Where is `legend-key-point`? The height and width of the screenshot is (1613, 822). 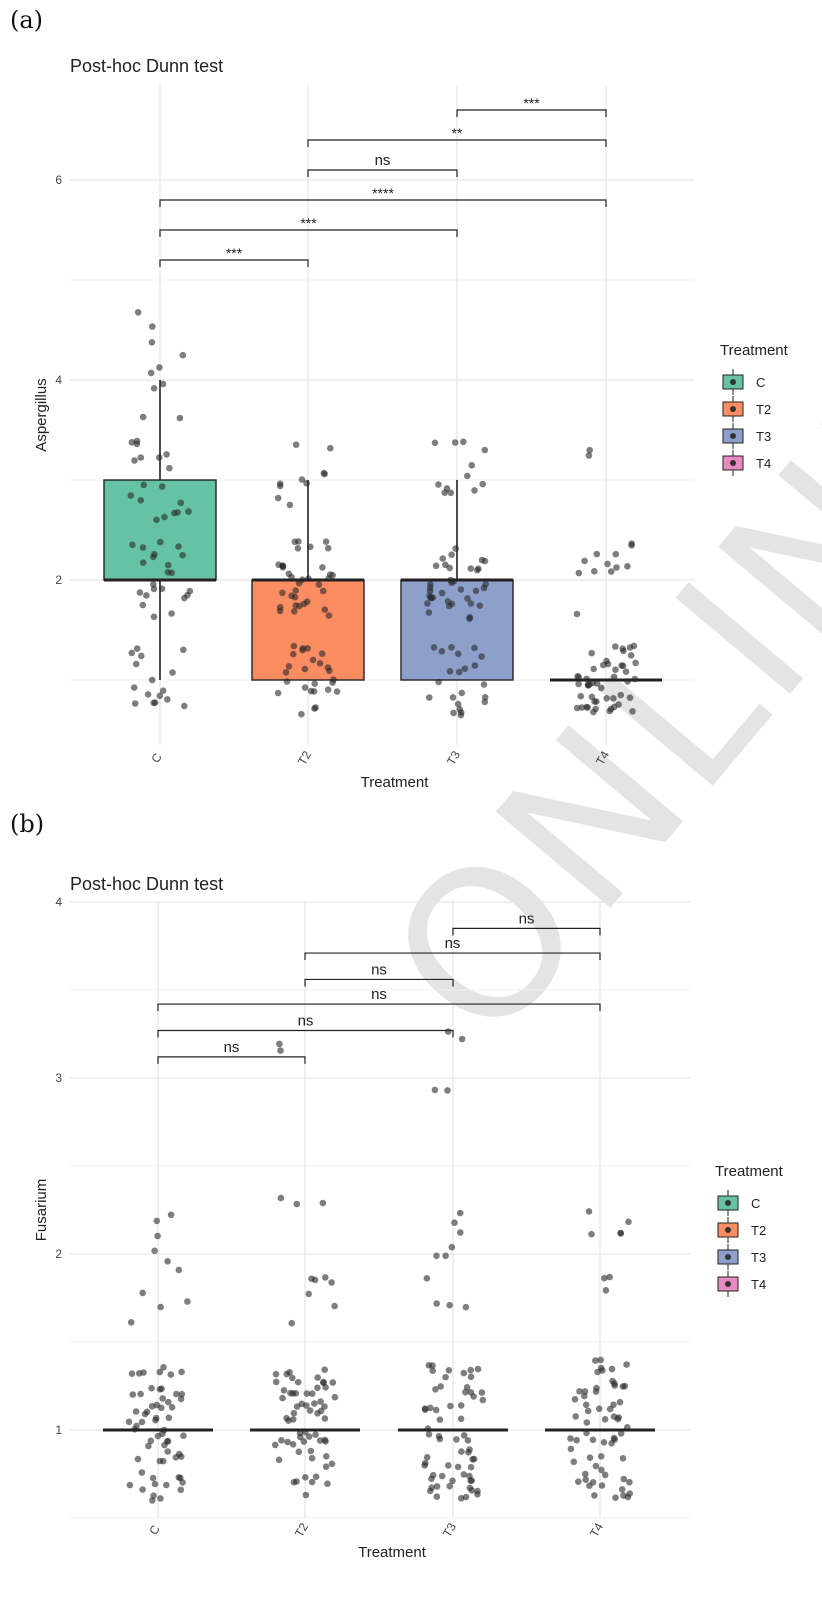
legend-key-point is located at coordinates (733, 463).